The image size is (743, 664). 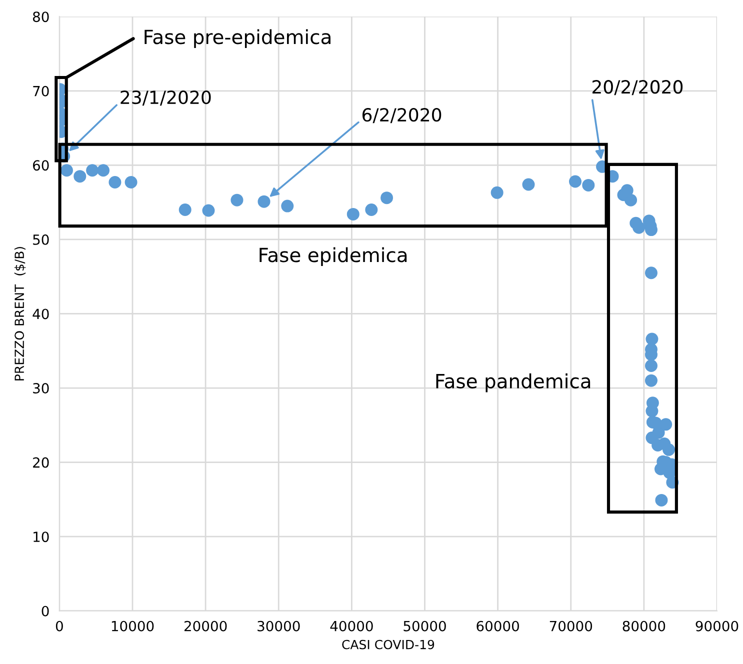 What do you see at coordinates (41, 462) in the screenshot?
I see `y-tick-label: 20` at bounding box center [41, 462].